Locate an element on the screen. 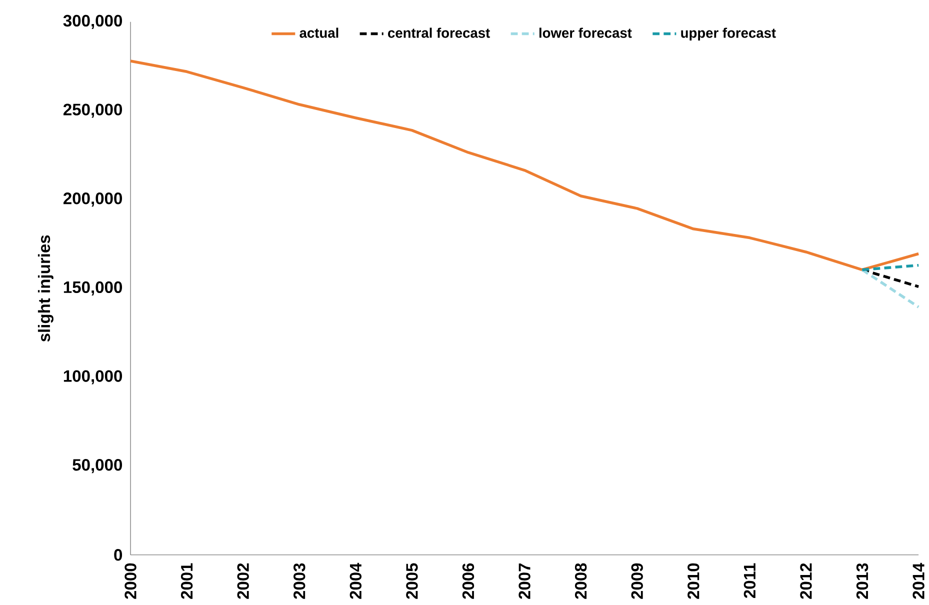 Image resolution: width=929 pixels, height=605 pixels. y-tick-label: 200,000 is located at coordinates (92, 199).